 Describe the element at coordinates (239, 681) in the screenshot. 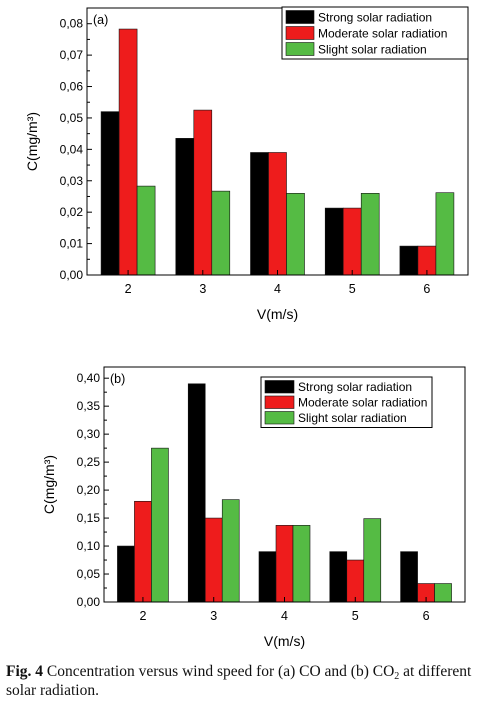

I see `caption-text-part2: at different solar radiation.` at that location.